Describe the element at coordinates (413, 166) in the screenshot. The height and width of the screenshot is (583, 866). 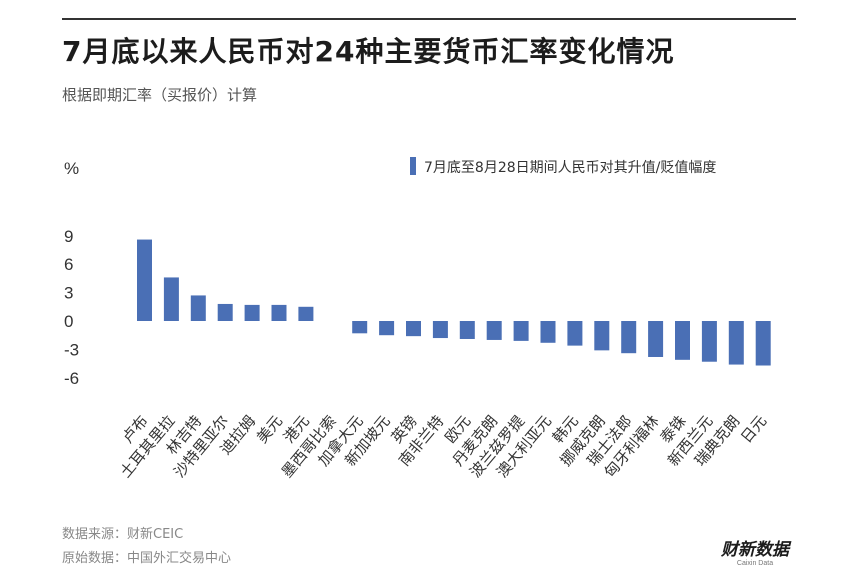
I see `legend-swatch` at that location.